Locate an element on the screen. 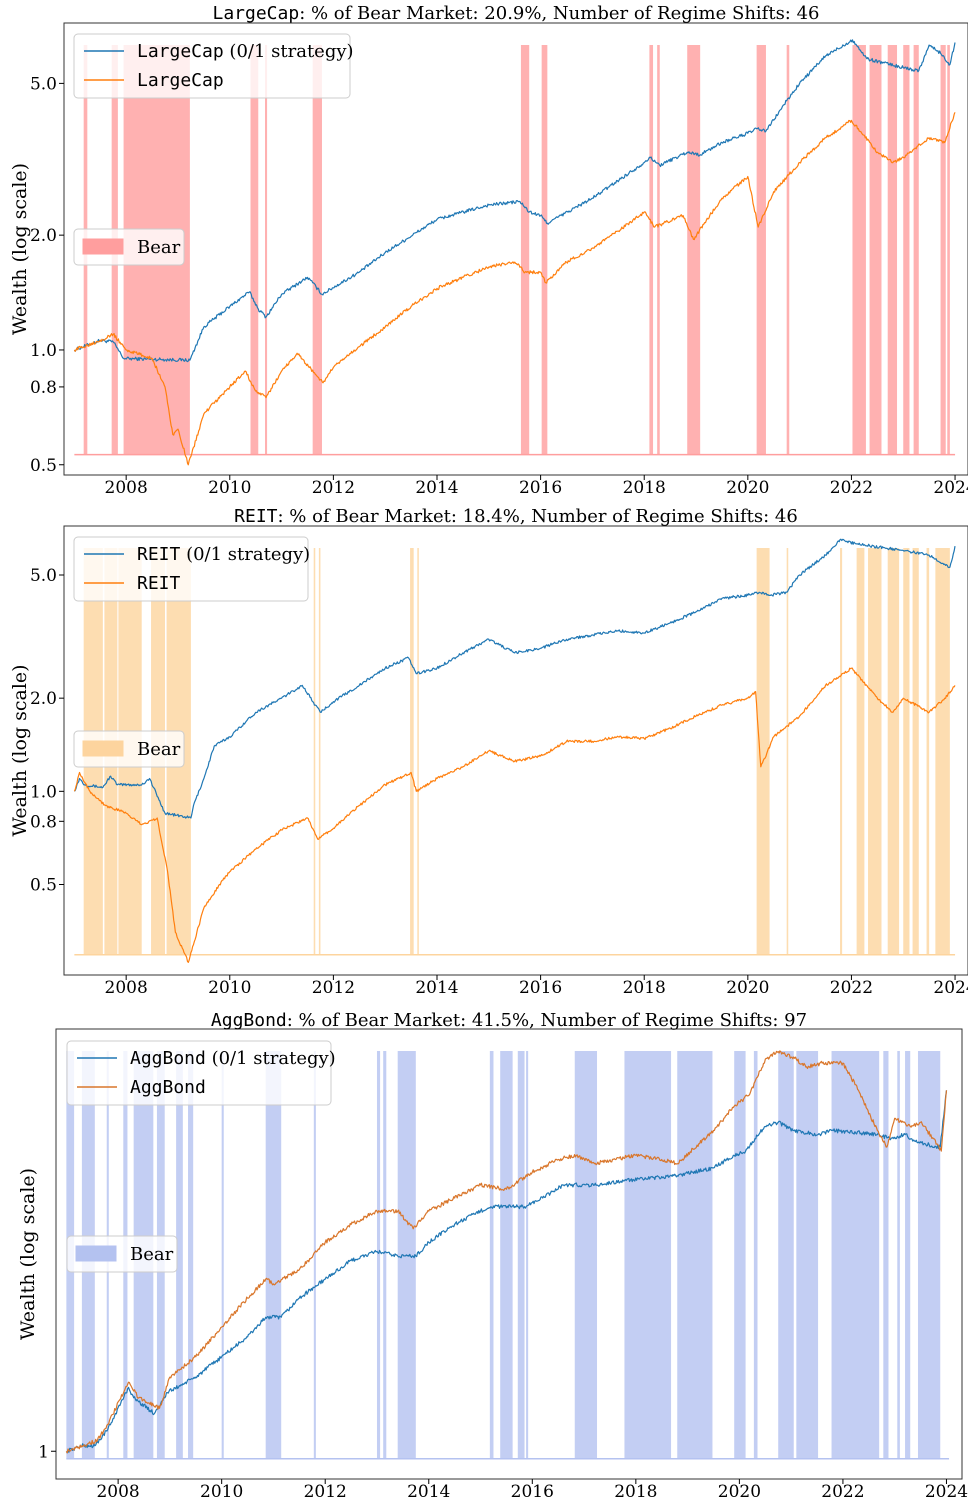  legend-label: REIT (0/1 strategy) is located at coordinates (223, 554).